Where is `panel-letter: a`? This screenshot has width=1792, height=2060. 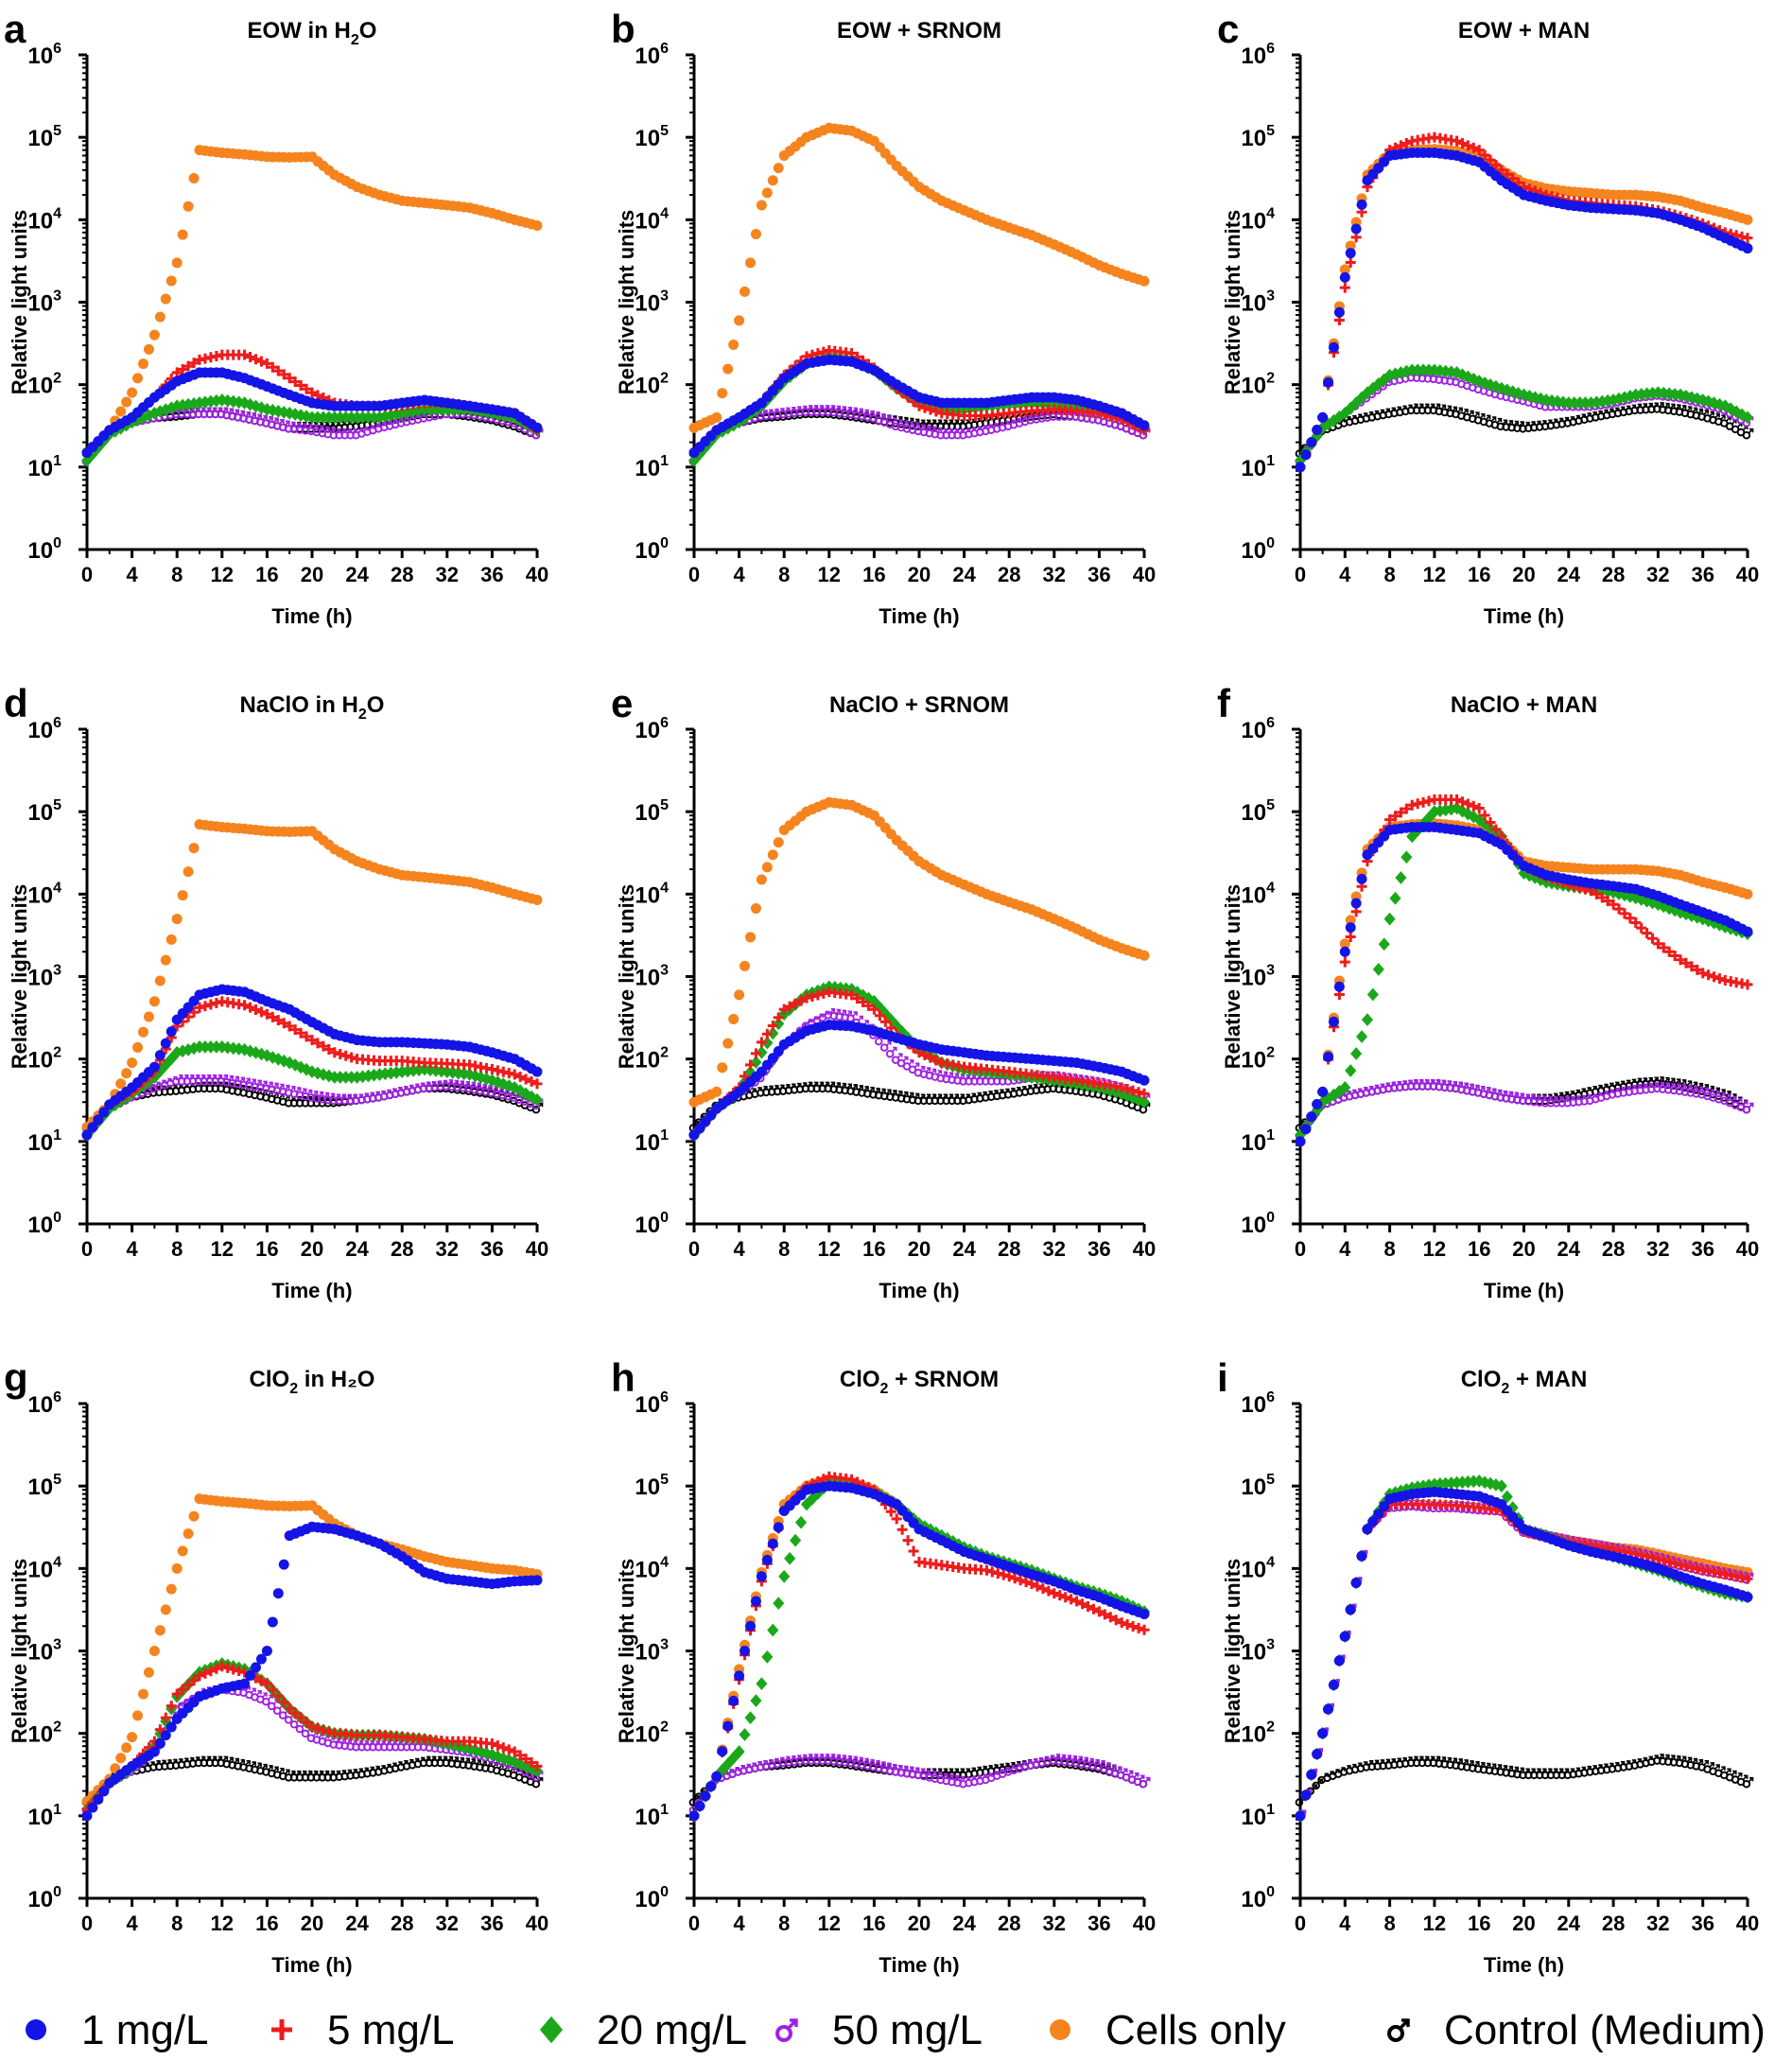
panel-letter: a is located at coordinates (15, 29).